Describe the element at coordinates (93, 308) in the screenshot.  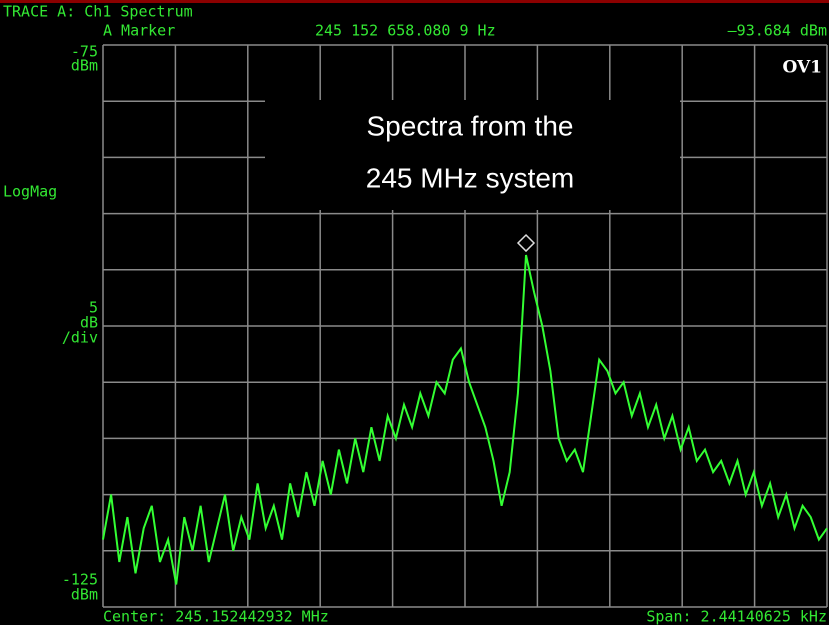
I see `scale-value: 5` at that location.